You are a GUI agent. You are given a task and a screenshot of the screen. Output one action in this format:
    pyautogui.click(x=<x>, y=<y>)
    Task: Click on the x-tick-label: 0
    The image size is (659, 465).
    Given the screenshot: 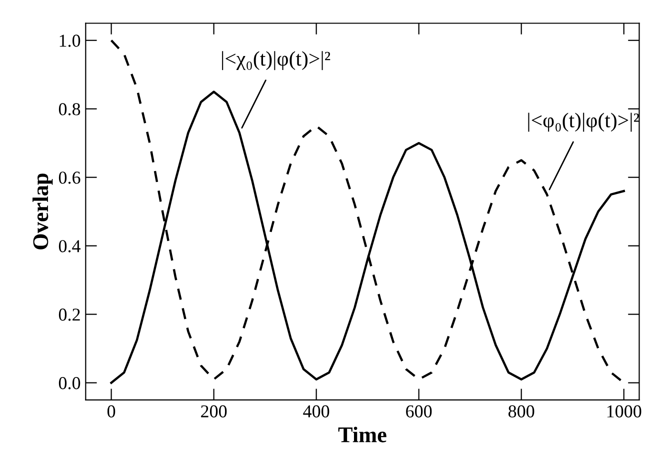 What is the action you would take?
    pyautogui.click(x=111, y=411)
    